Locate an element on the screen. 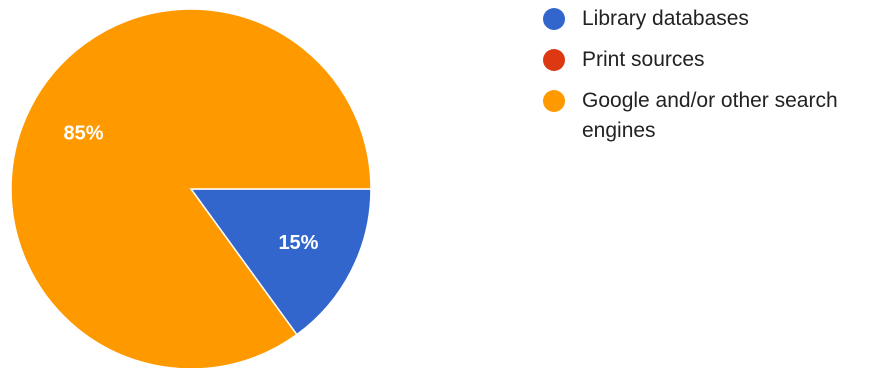  legend-swatch-library-databases is located at coordinates (554, 19).